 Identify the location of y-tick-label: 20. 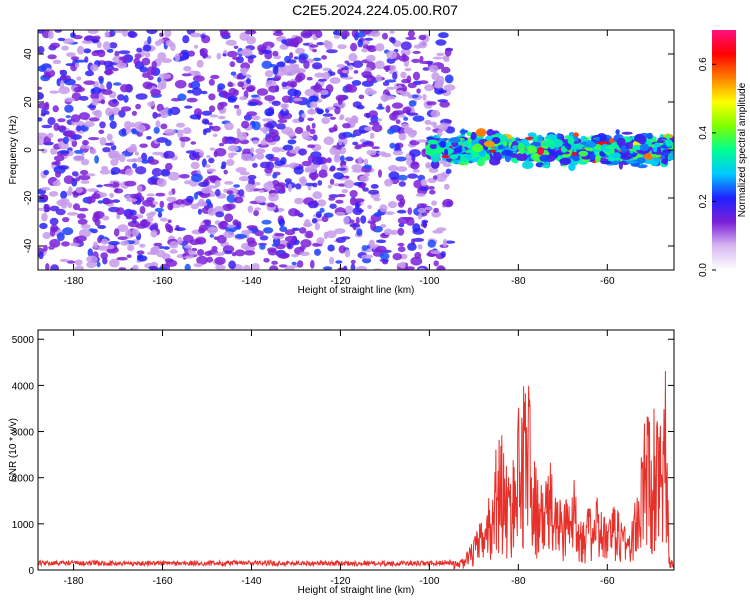
(28, 102).